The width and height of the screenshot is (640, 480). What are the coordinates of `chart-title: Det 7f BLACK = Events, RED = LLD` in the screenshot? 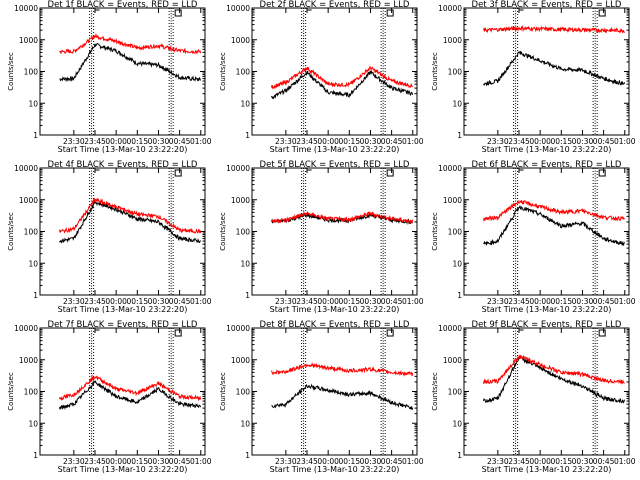 It's located at (123, 325).